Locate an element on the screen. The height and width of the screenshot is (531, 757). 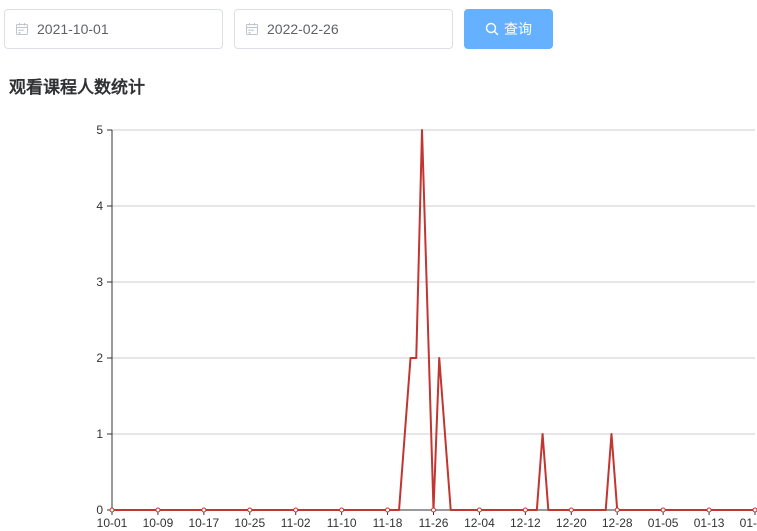
start-date-value: 2021-10-01 is located at coordinates (73, 29).